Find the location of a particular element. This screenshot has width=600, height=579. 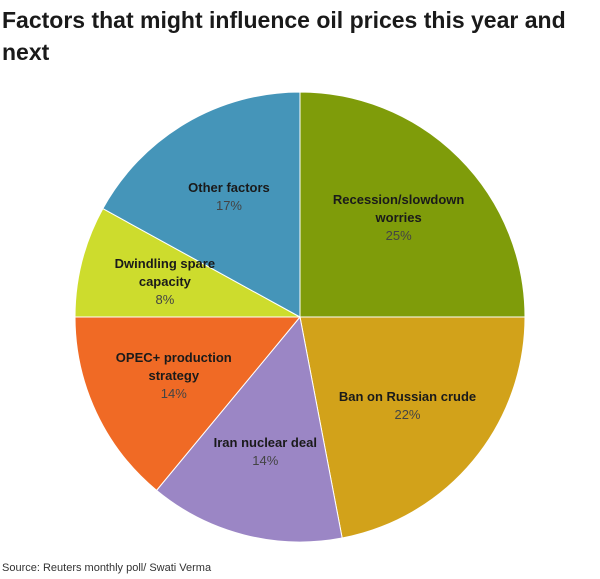

slice-label: Other factors 17% is located at coordinates (229, 197).